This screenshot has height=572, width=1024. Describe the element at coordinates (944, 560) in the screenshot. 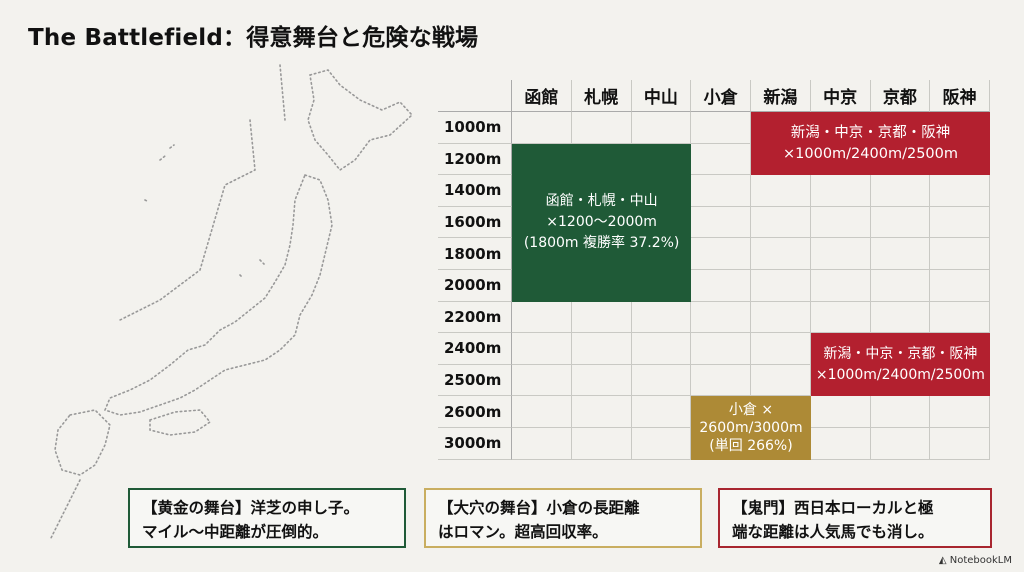

I see `notebooklm-logo-icon: ◭` at that location.